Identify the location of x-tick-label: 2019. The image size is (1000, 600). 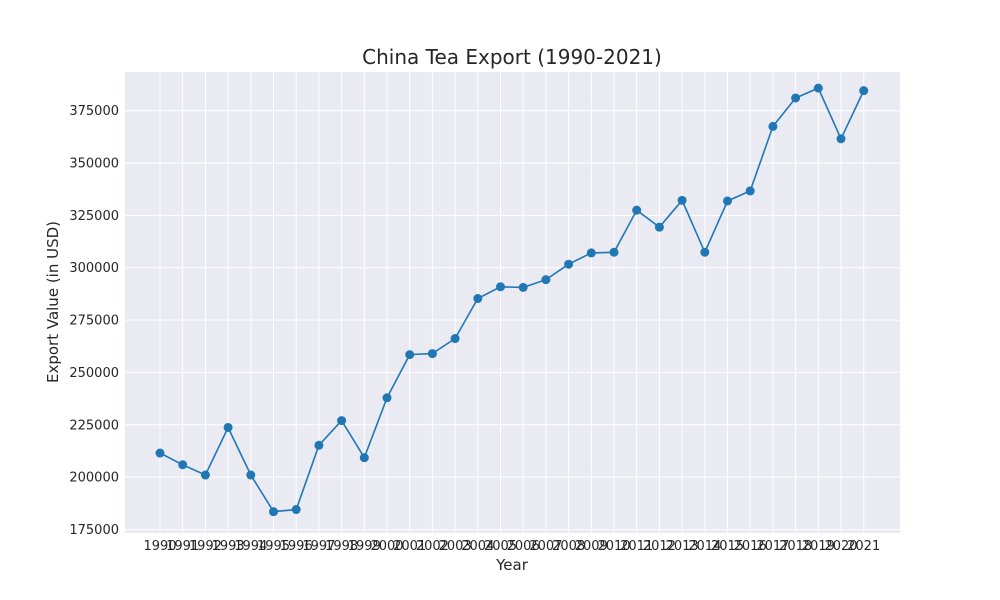
(818, 546).